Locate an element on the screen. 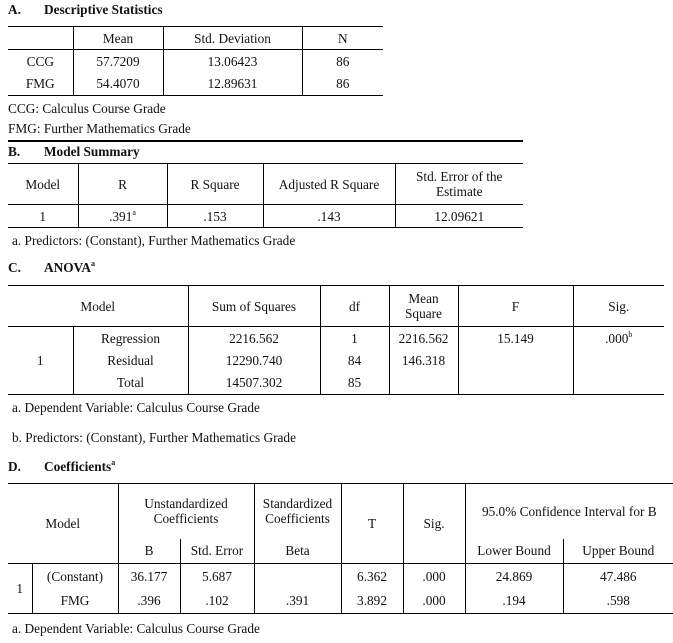 The image size is (673, 643). table-row: 1 .391a .153 .143 12.09621 is located at coordinates (265, 216).